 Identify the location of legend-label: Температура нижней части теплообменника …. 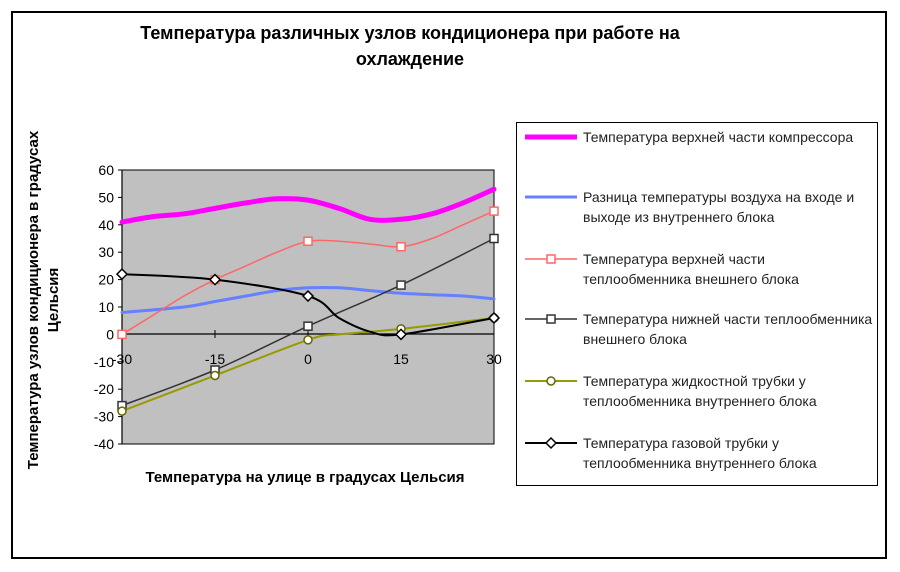
(728, 329).